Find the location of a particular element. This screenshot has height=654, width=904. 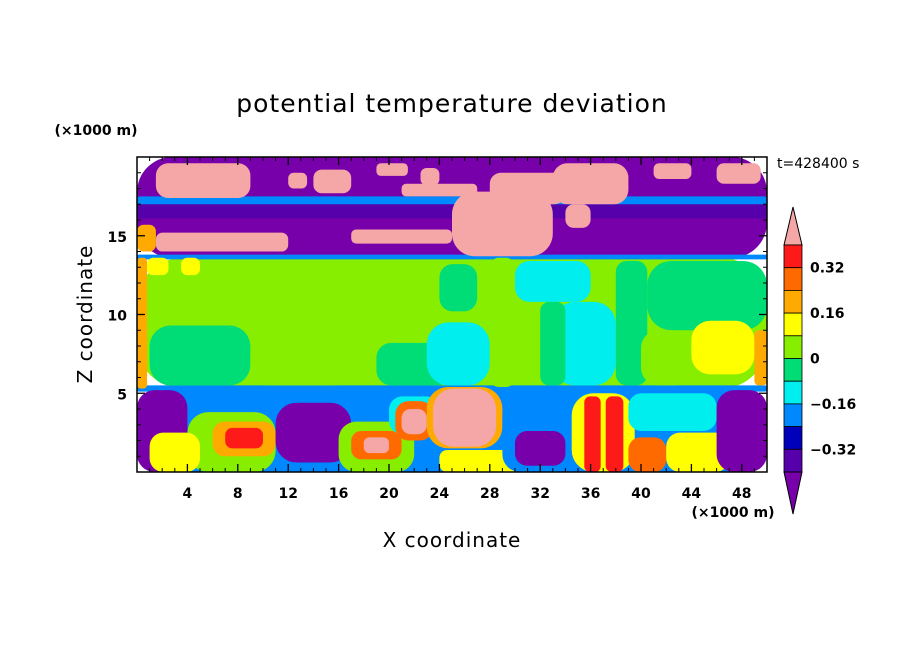

colorbar-tick-label: 0.32 is located at coordinates (827, 269).